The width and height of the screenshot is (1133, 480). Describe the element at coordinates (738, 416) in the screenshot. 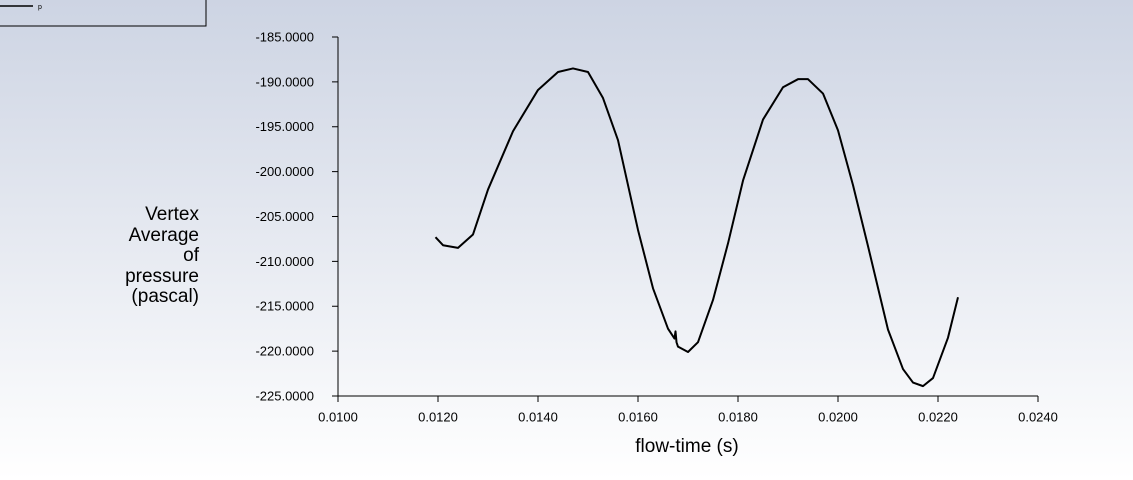

I see `x-tick-label: 0.0180` at that location.